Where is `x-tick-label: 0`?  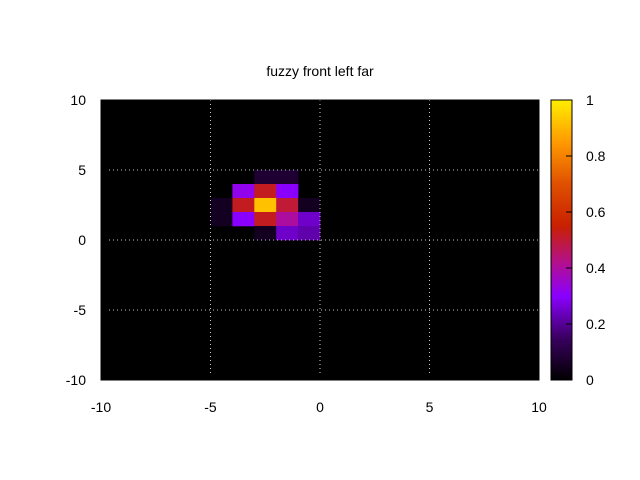 x-tick-label: 0 is located at coordinates (320, 407).